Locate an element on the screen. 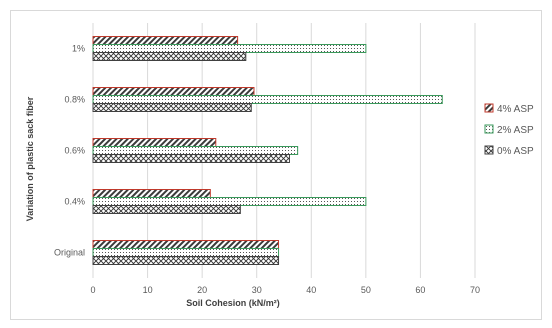 This screenshot has width=552, height=328. x-axis-title: Soil Cohesion (kN/m²) is located at coordinates (233, 303).